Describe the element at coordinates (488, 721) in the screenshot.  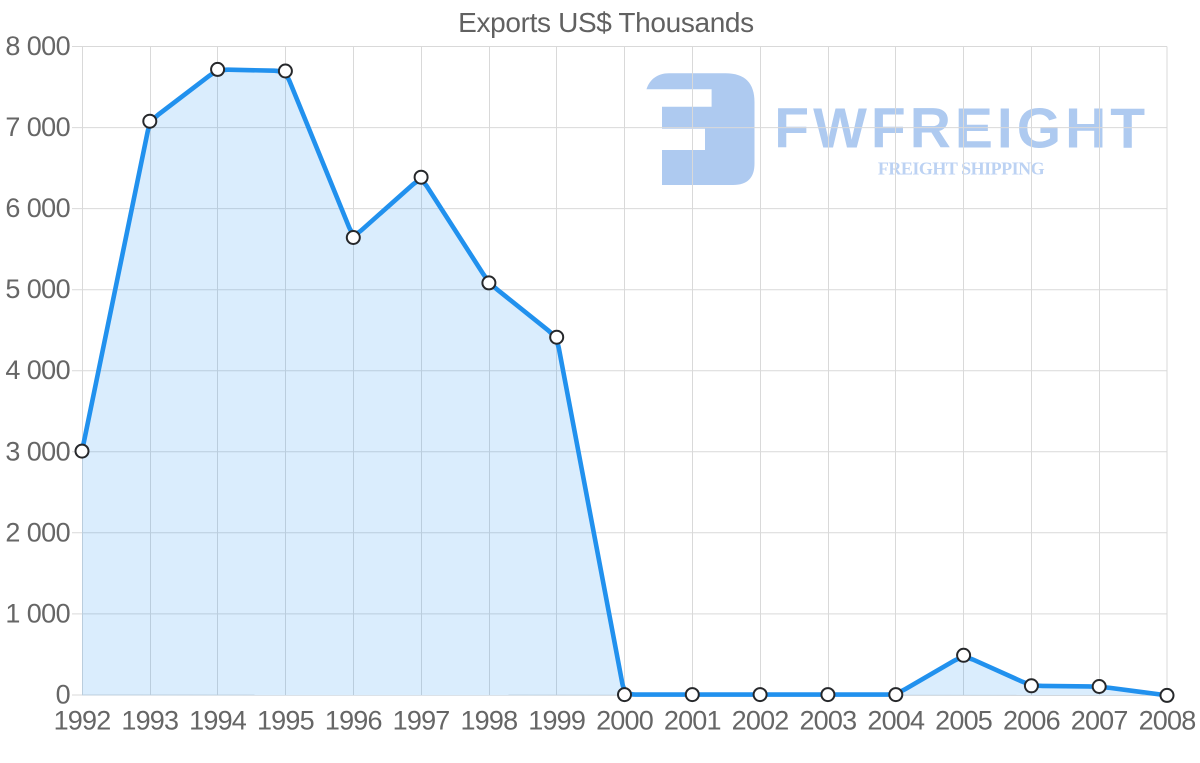
I see `svg-text: 1998` at that location.